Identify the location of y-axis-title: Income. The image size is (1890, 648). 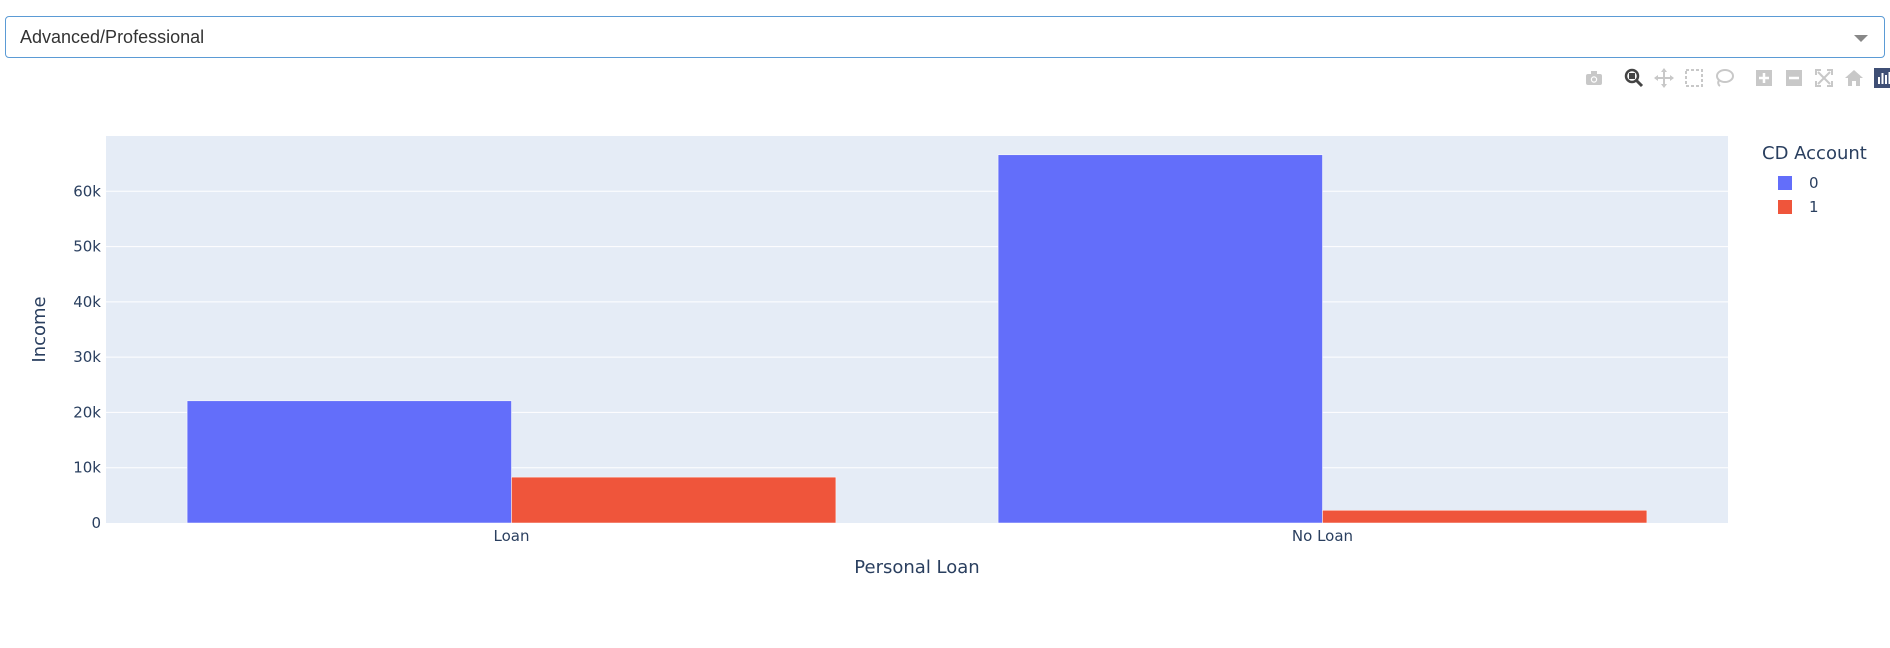
(39, 329).